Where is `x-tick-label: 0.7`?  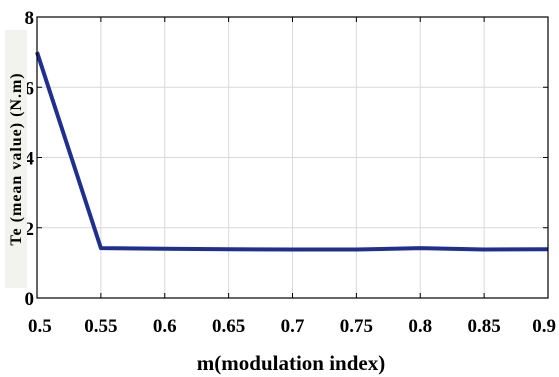 x-tick-label: 0.7 is located at coordinates (293, 326).